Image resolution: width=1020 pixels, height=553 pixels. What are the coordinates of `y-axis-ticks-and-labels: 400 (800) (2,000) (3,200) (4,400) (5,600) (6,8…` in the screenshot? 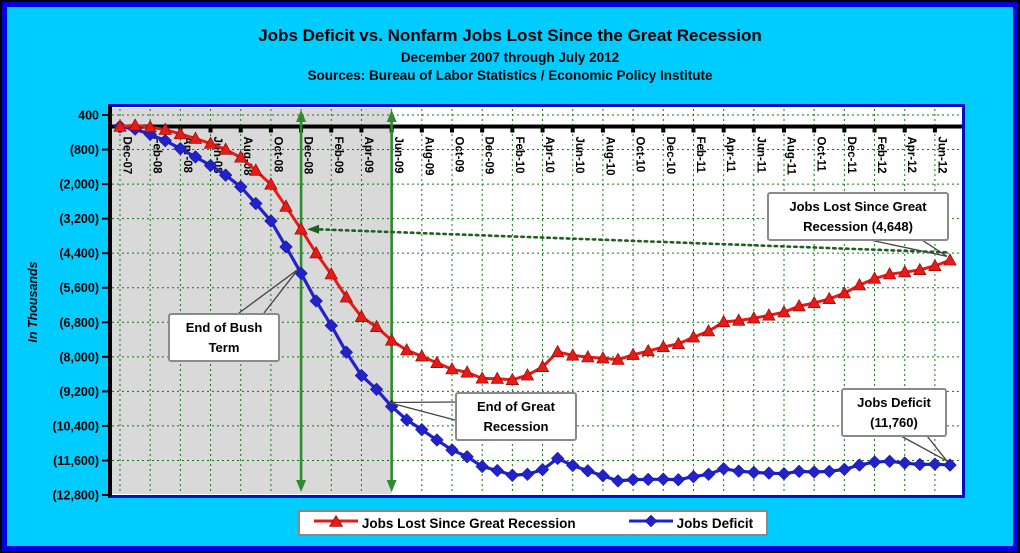 It's located at (82, 306).